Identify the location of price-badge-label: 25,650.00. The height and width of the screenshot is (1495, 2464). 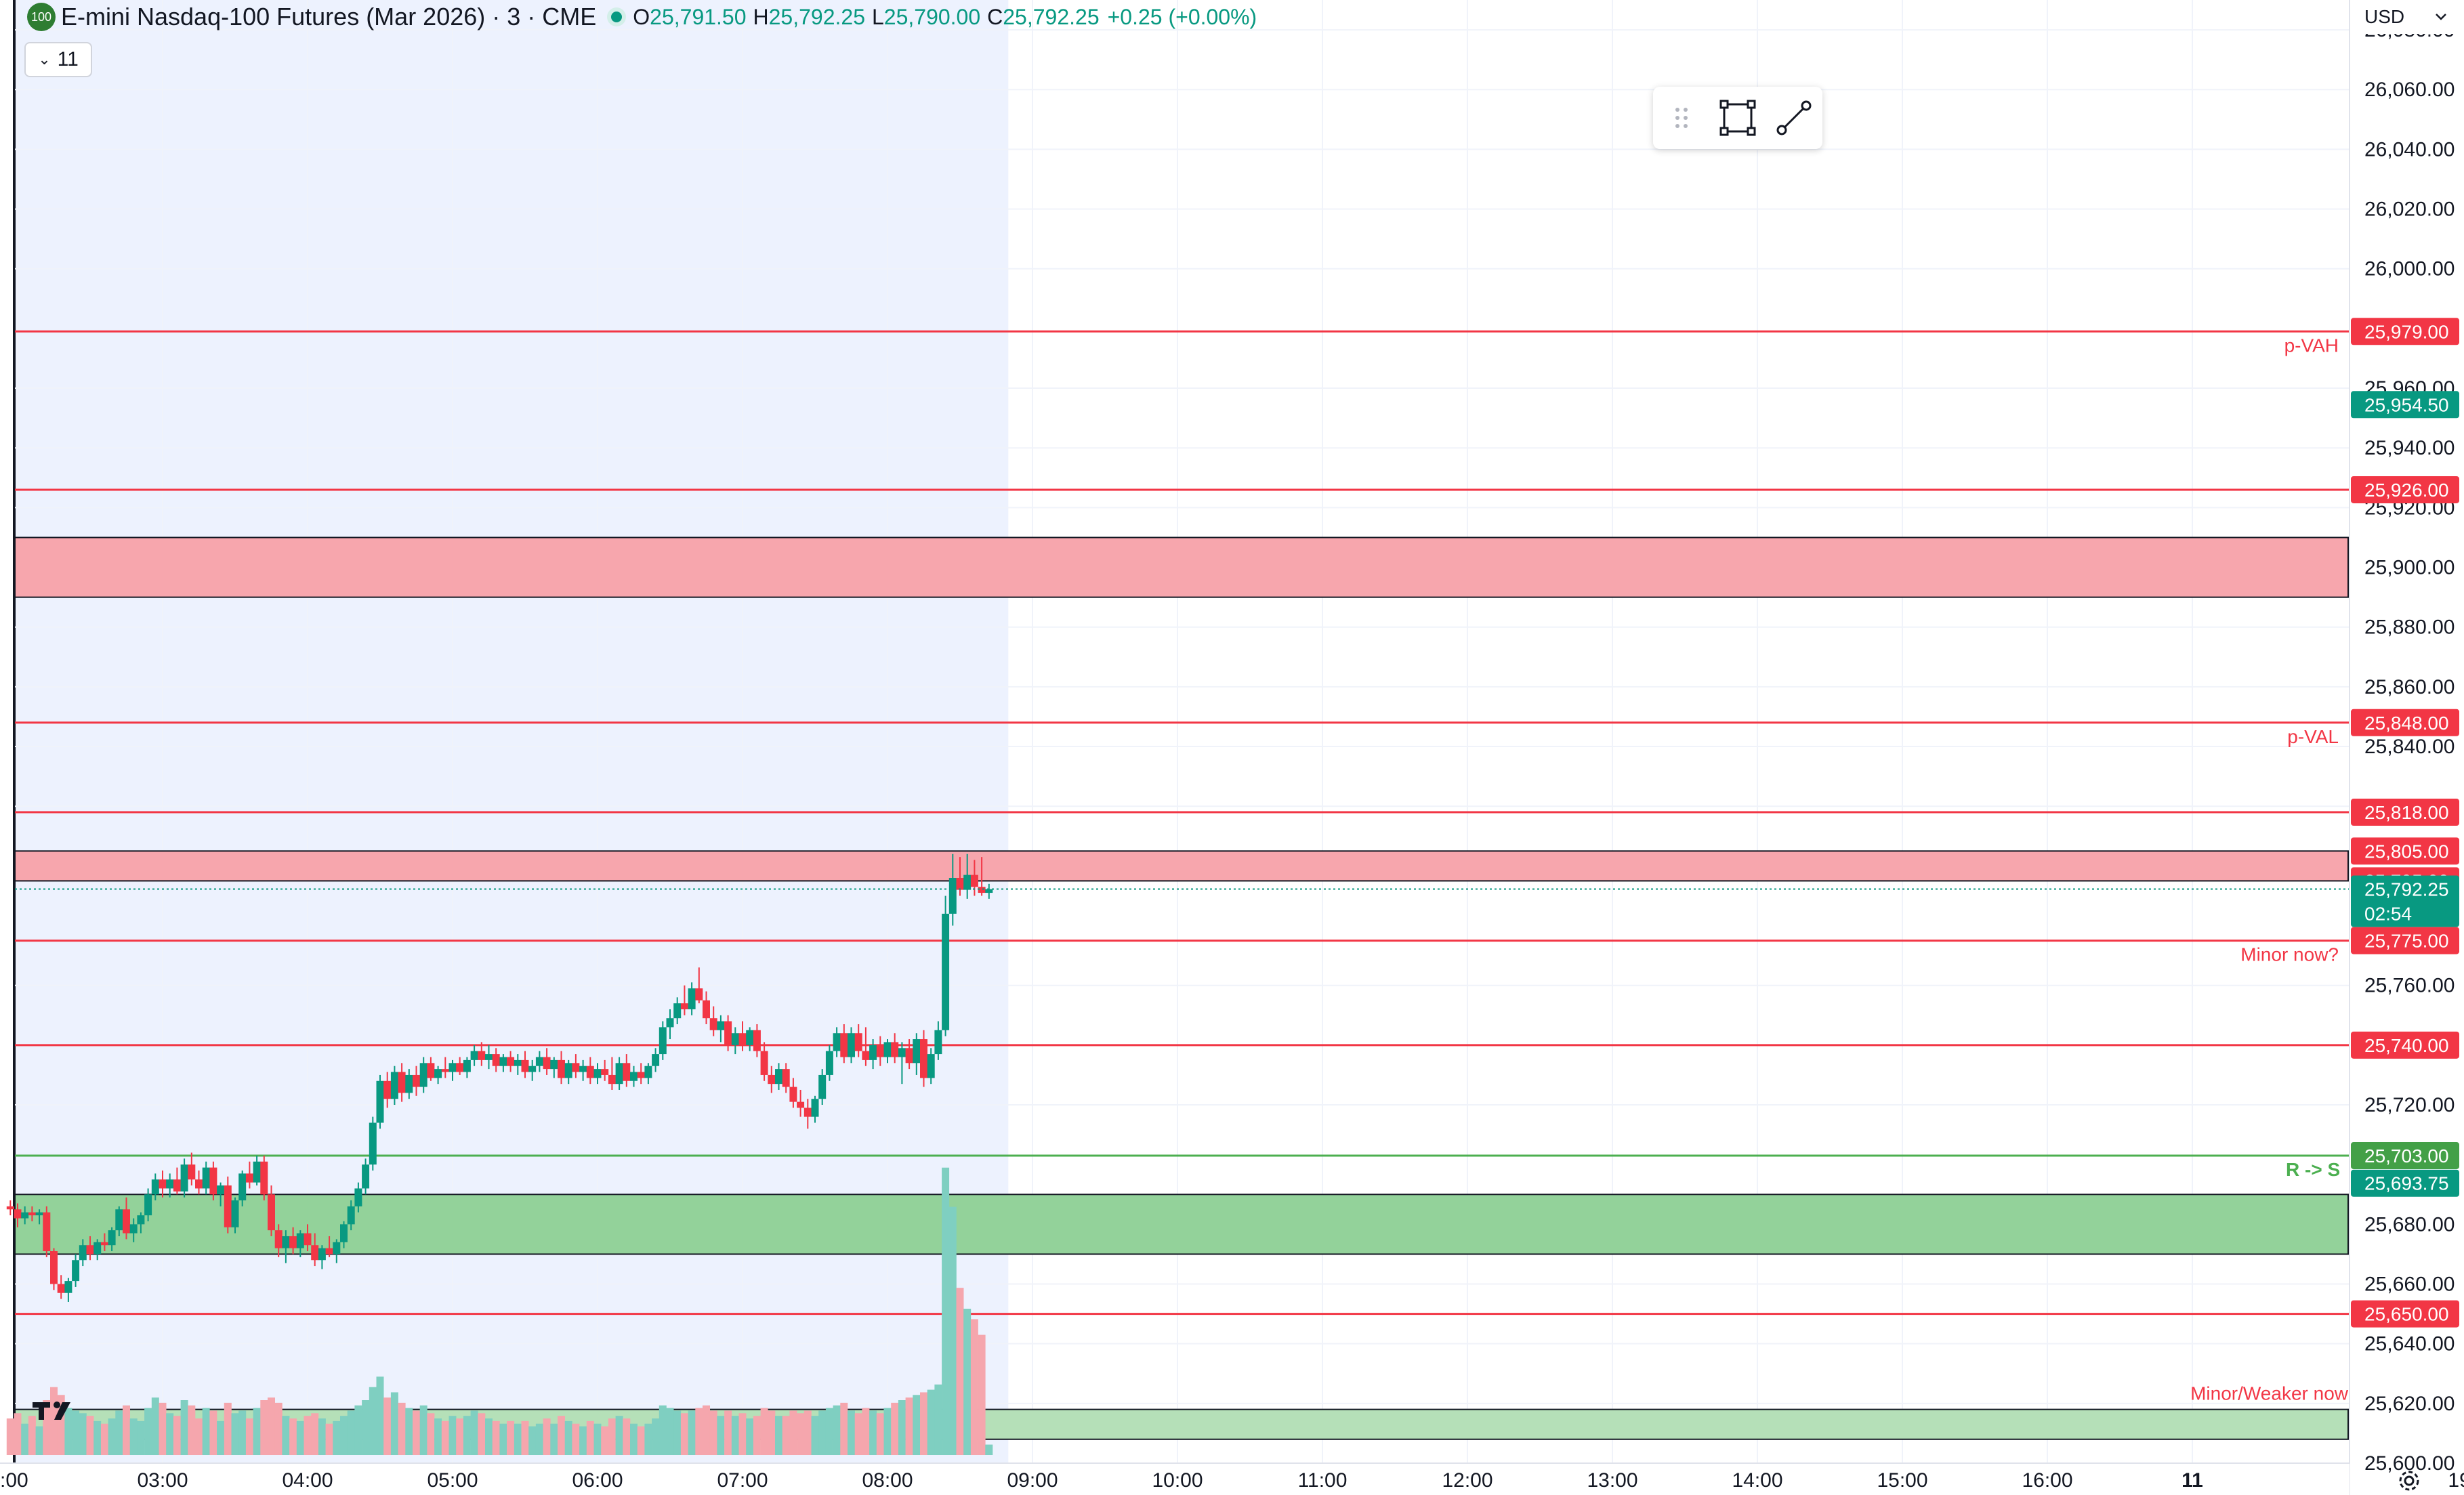
(2406, 1314).